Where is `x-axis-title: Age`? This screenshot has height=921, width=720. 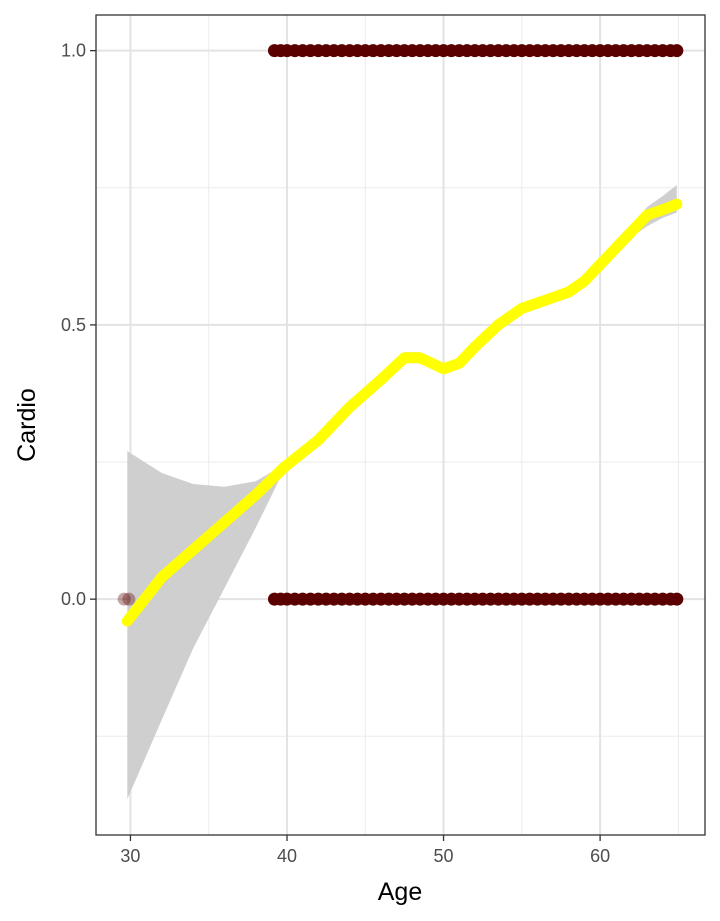
x-axis-title: Age is located at coordinates (400, 892).